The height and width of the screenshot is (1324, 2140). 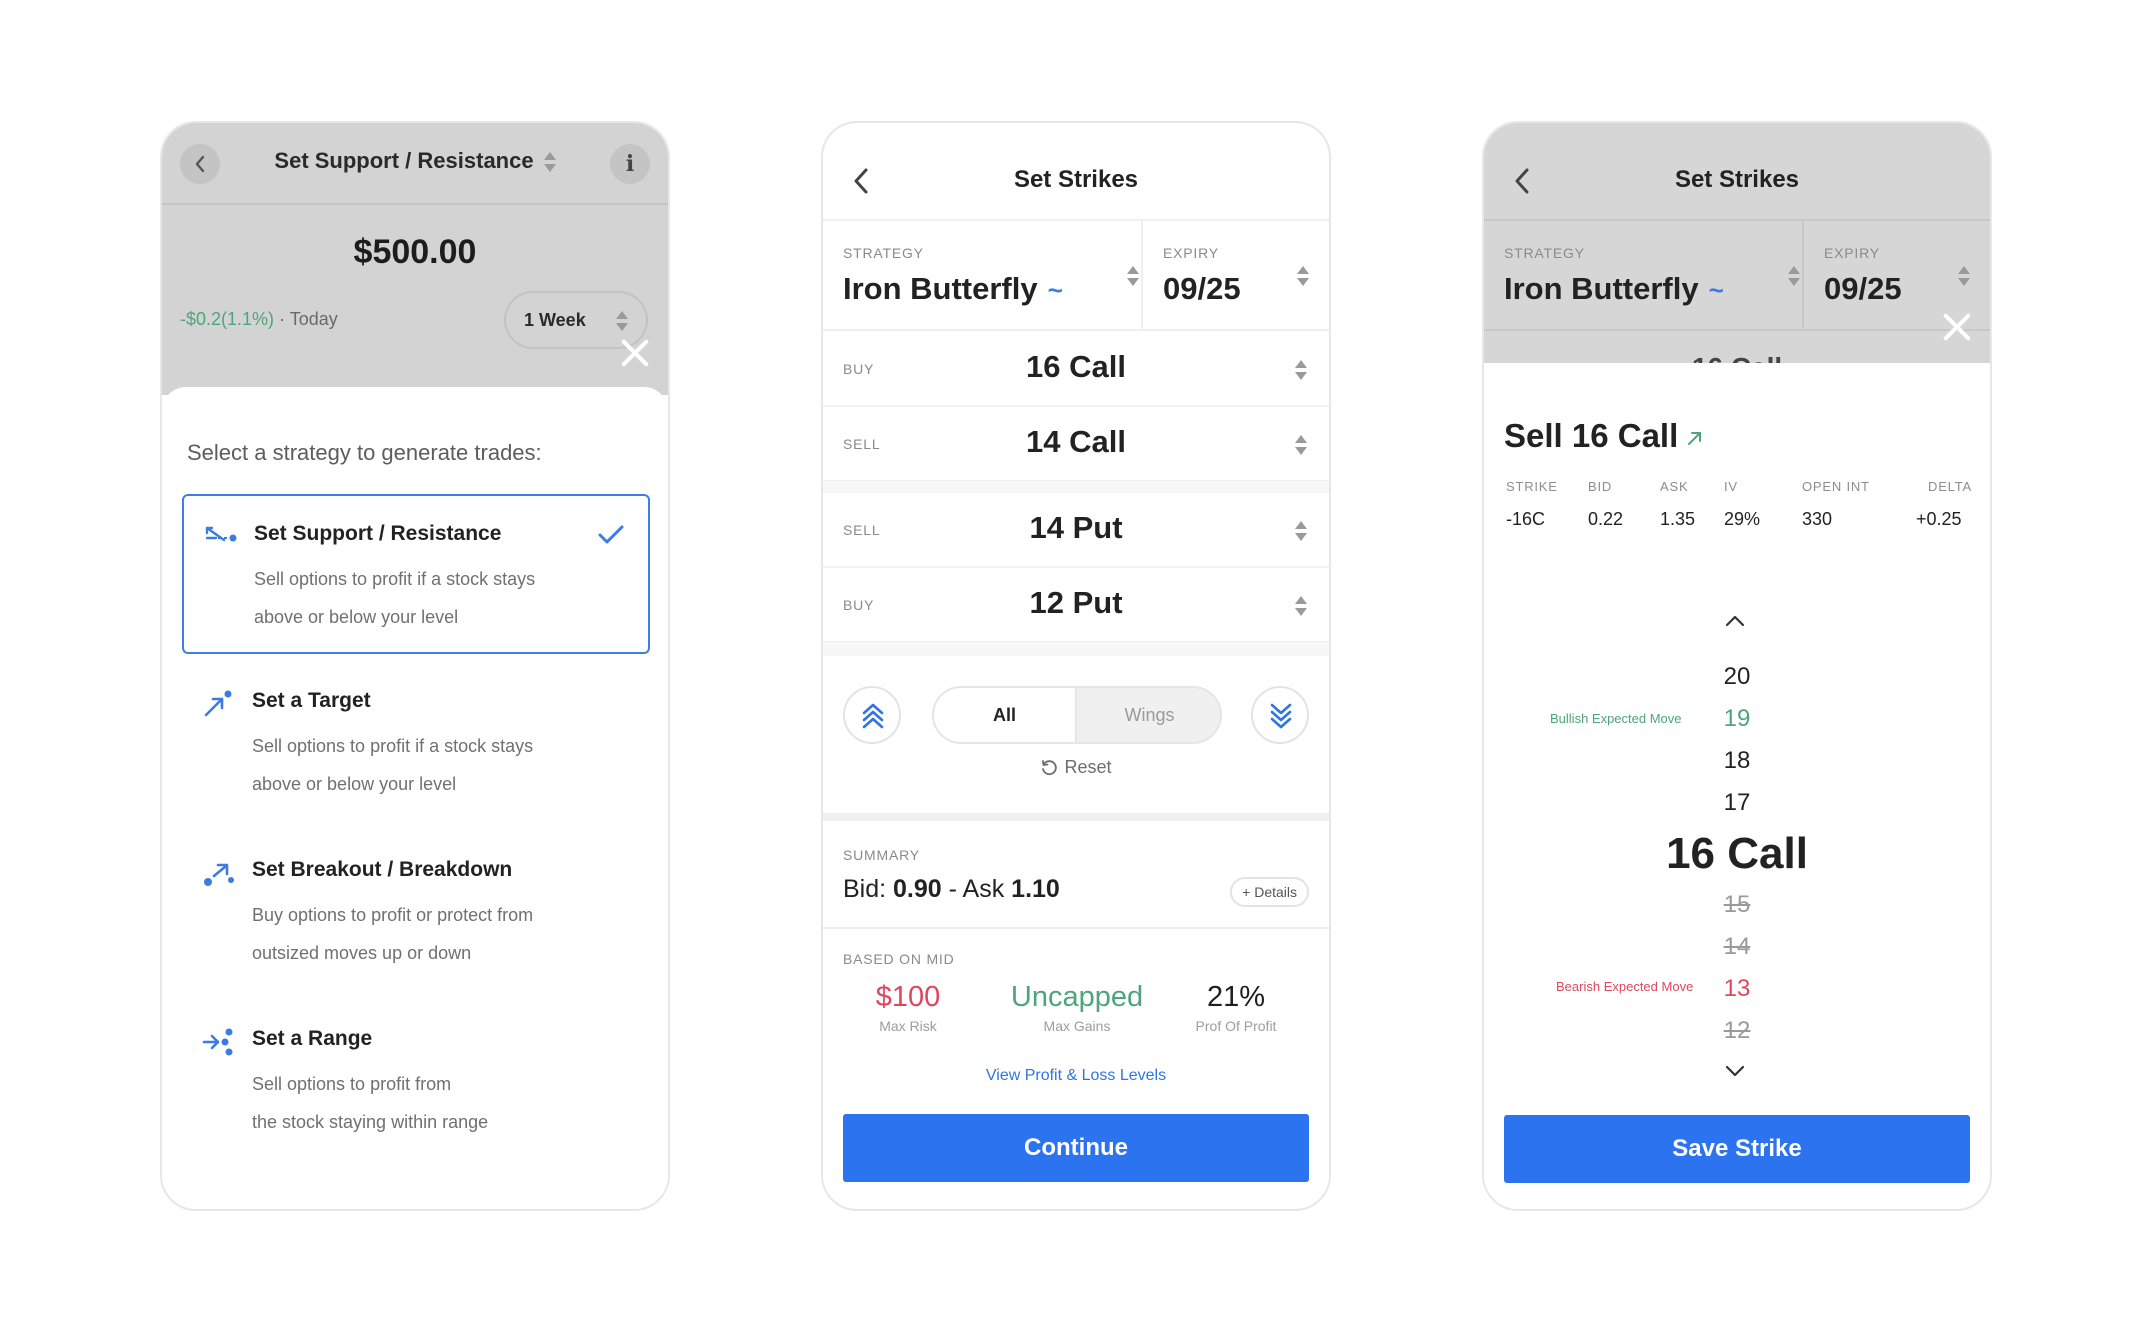 I want to click on page-title-label: Set Support / Resistance, so click(x=404, y=160).